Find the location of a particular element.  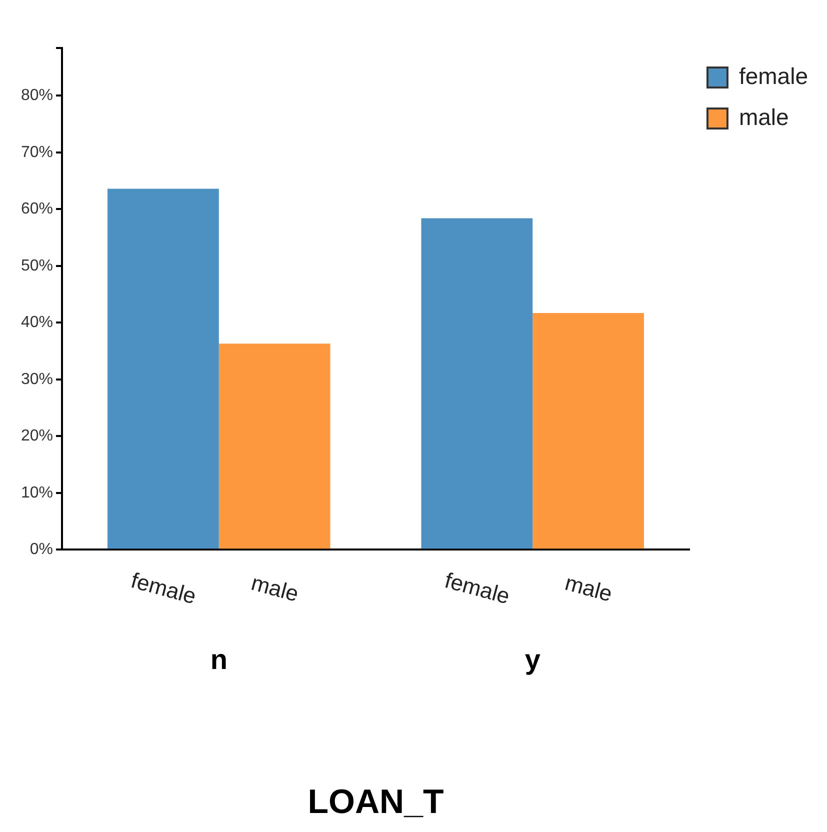

x-tick-label: n is located at coordinates (219, 660).